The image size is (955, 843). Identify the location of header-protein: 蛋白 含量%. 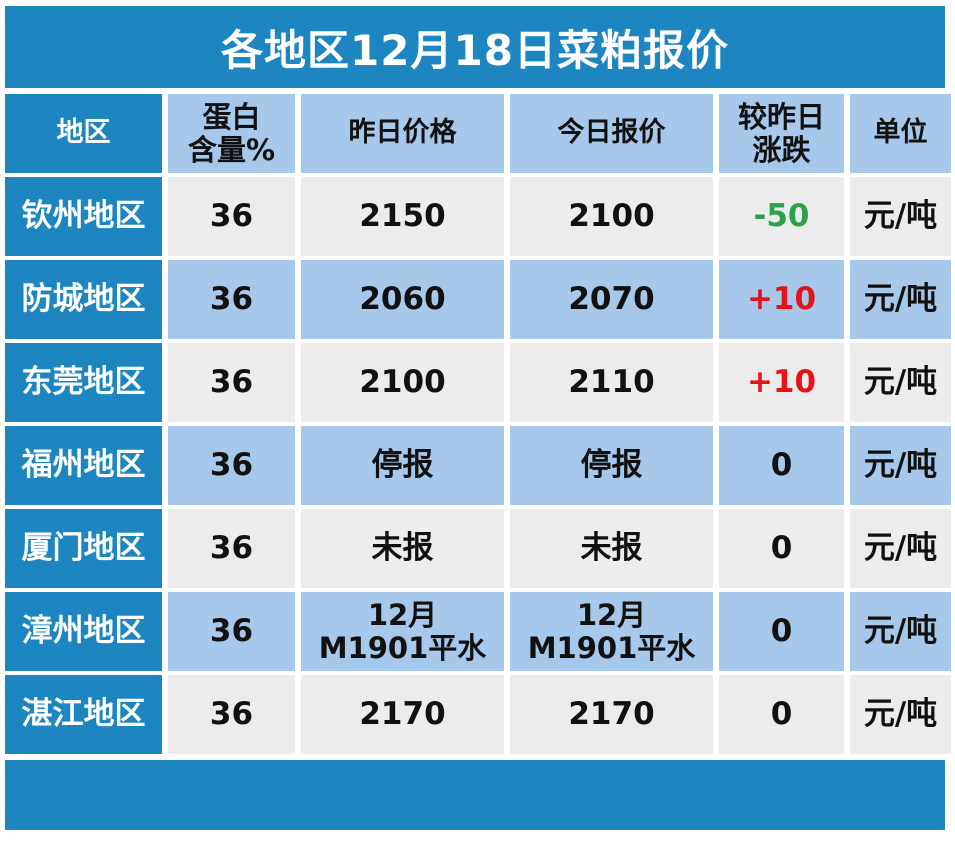
(231, 133).